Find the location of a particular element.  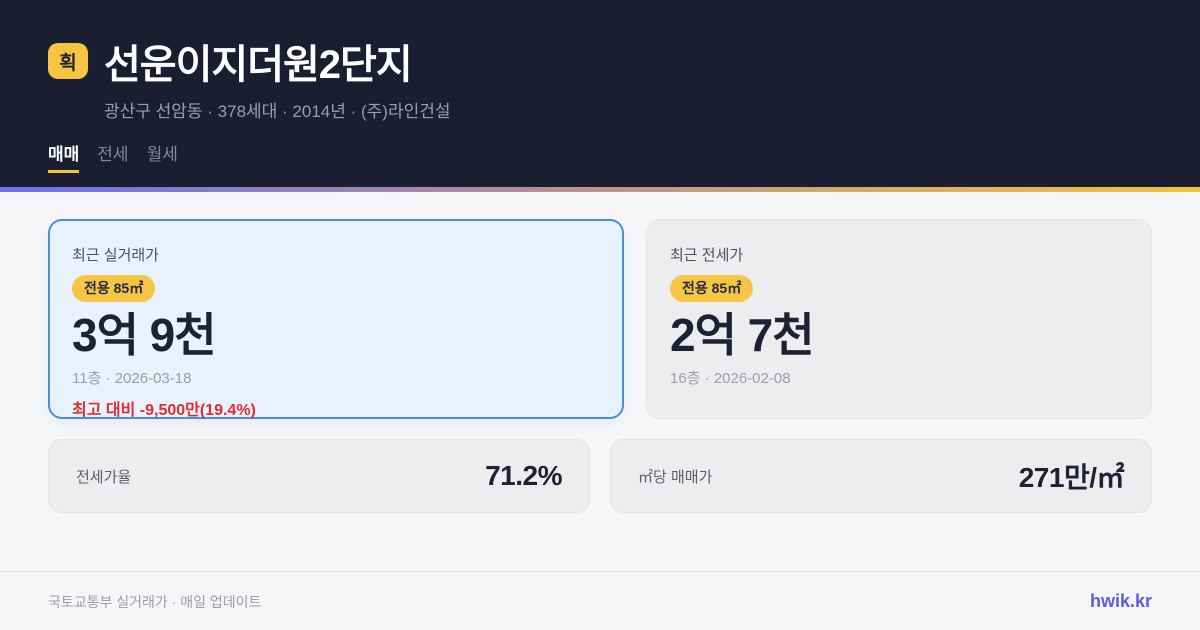

title-row: 획 선운이지더원2단지 is located at coordinates (600, 63).